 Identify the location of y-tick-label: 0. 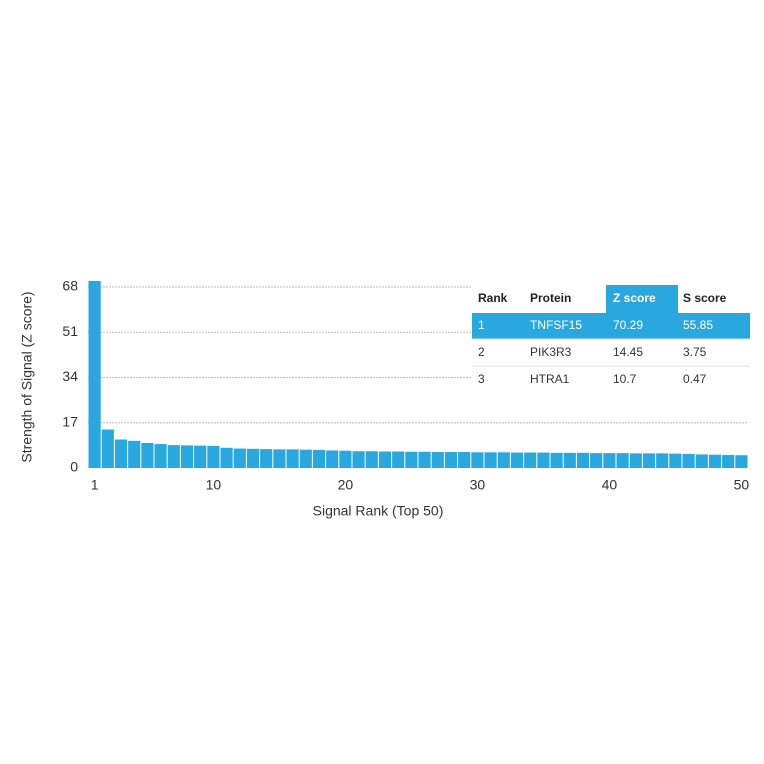
(74, 467).